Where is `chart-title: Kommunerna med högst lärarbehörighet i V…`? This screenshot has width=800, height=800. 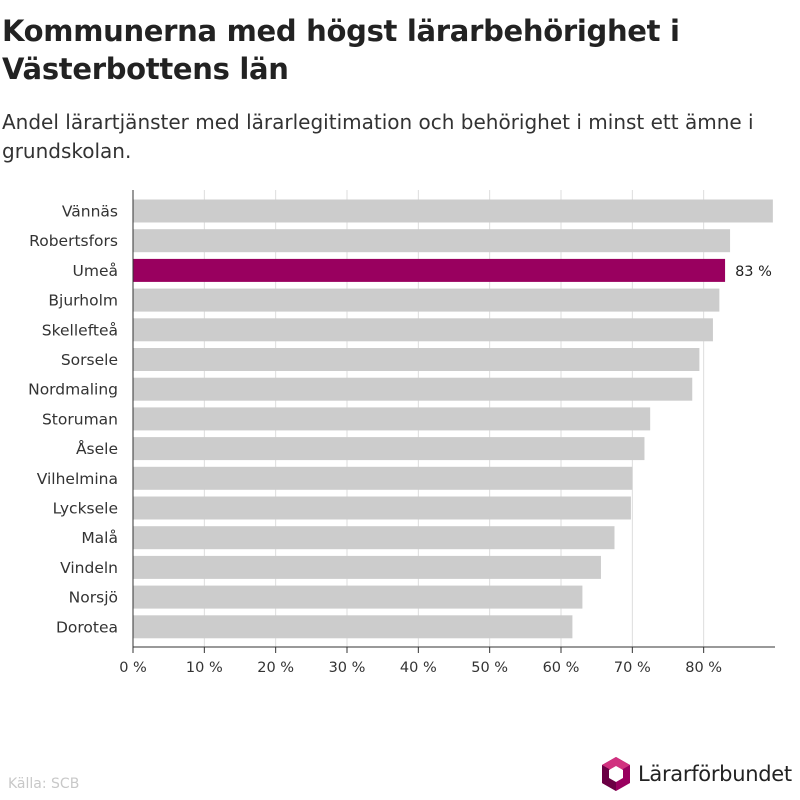
chart-title: Kommunerna med högst lärarbehörighet i V… is located at coordinates (341, 50).